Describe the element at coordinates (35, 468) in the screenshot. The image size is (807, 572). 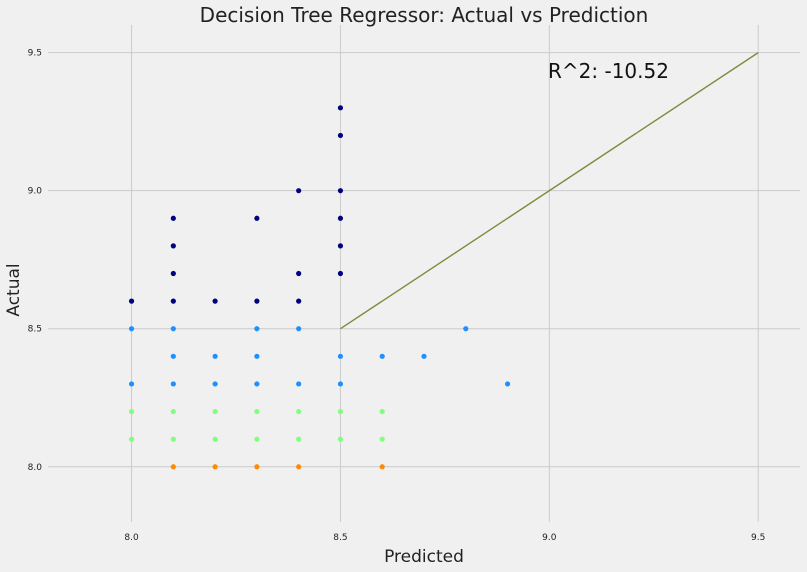
I see `y-tick-label: 8.0` at that location.